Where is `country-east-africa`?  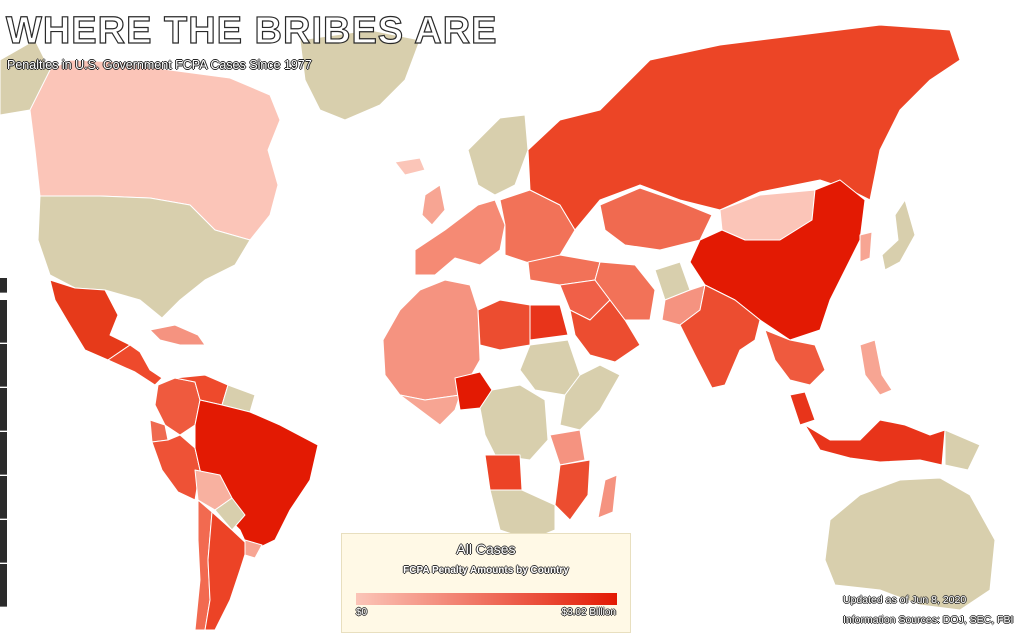
country-east-africa is located at coordinates (590, 397).